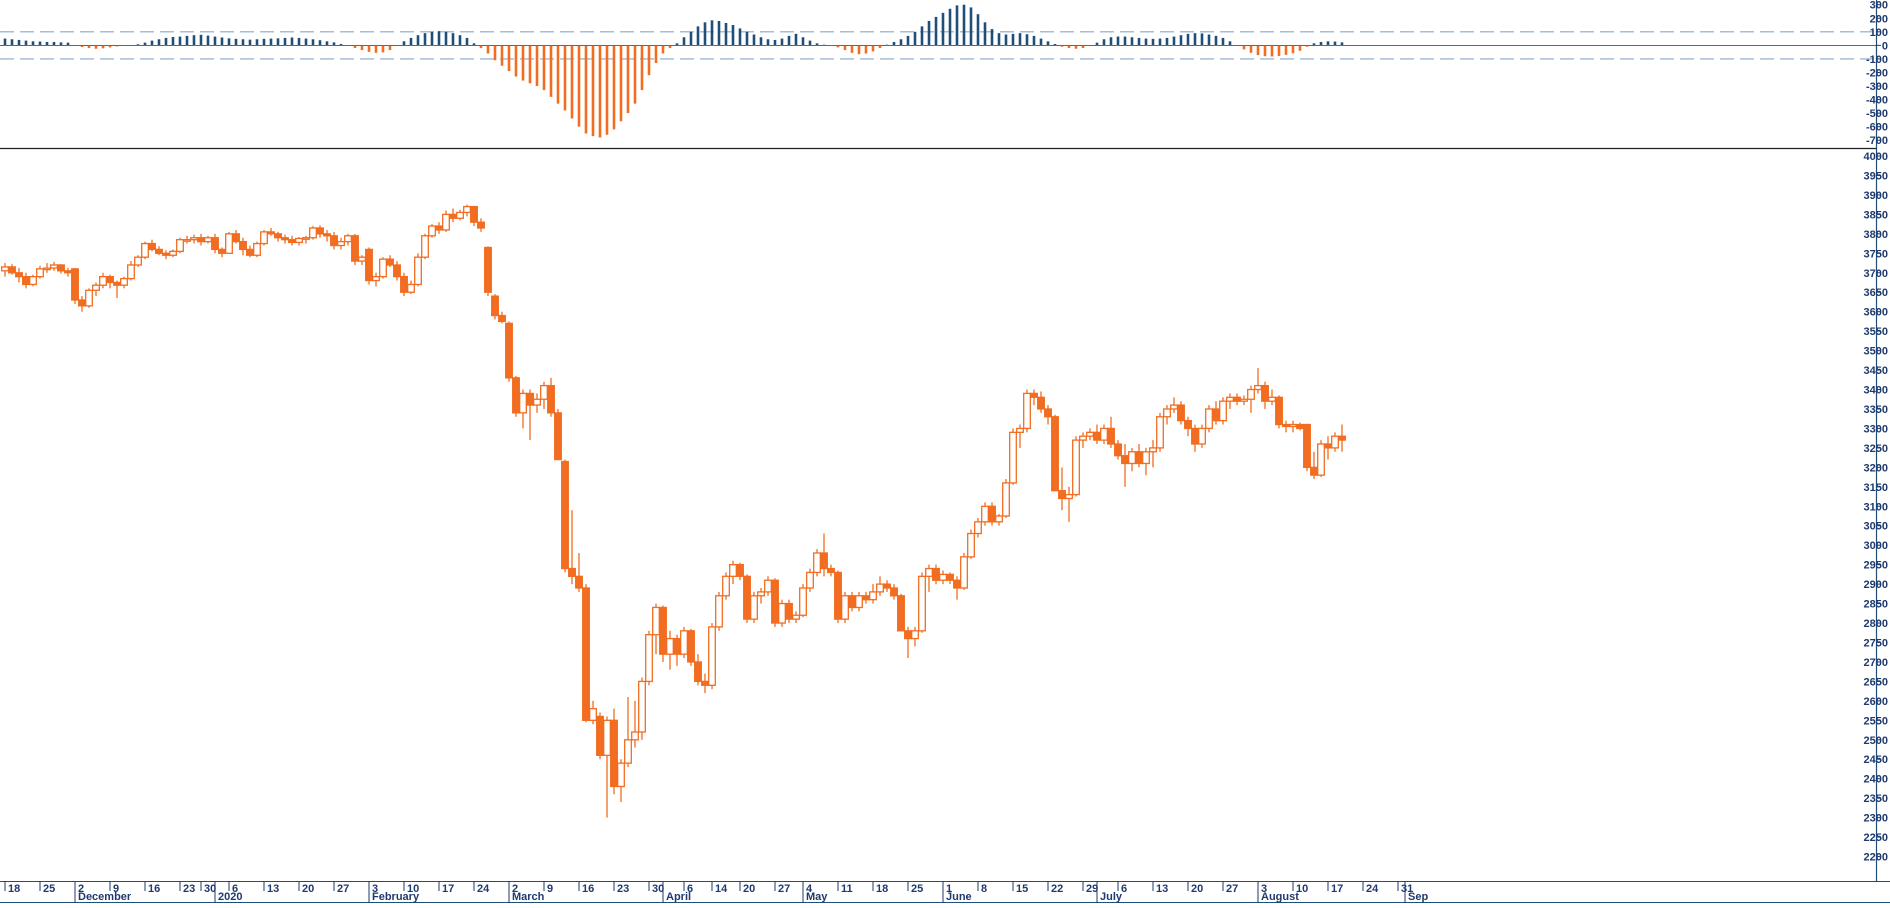 Image resolution: width=1890 pixels, height=908 pixels. I want to click on price-y-tick-label: 3100, so click(1876, 507).